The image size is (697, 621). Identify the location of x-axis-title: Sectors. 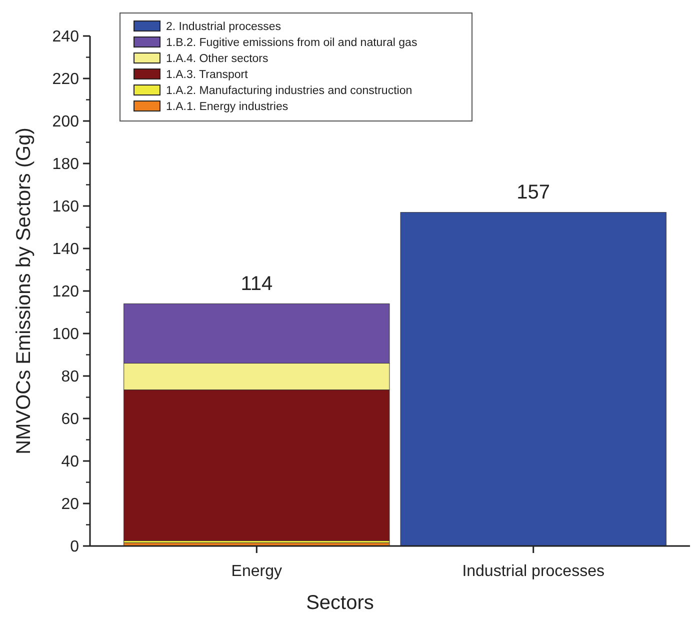
(340, 603).